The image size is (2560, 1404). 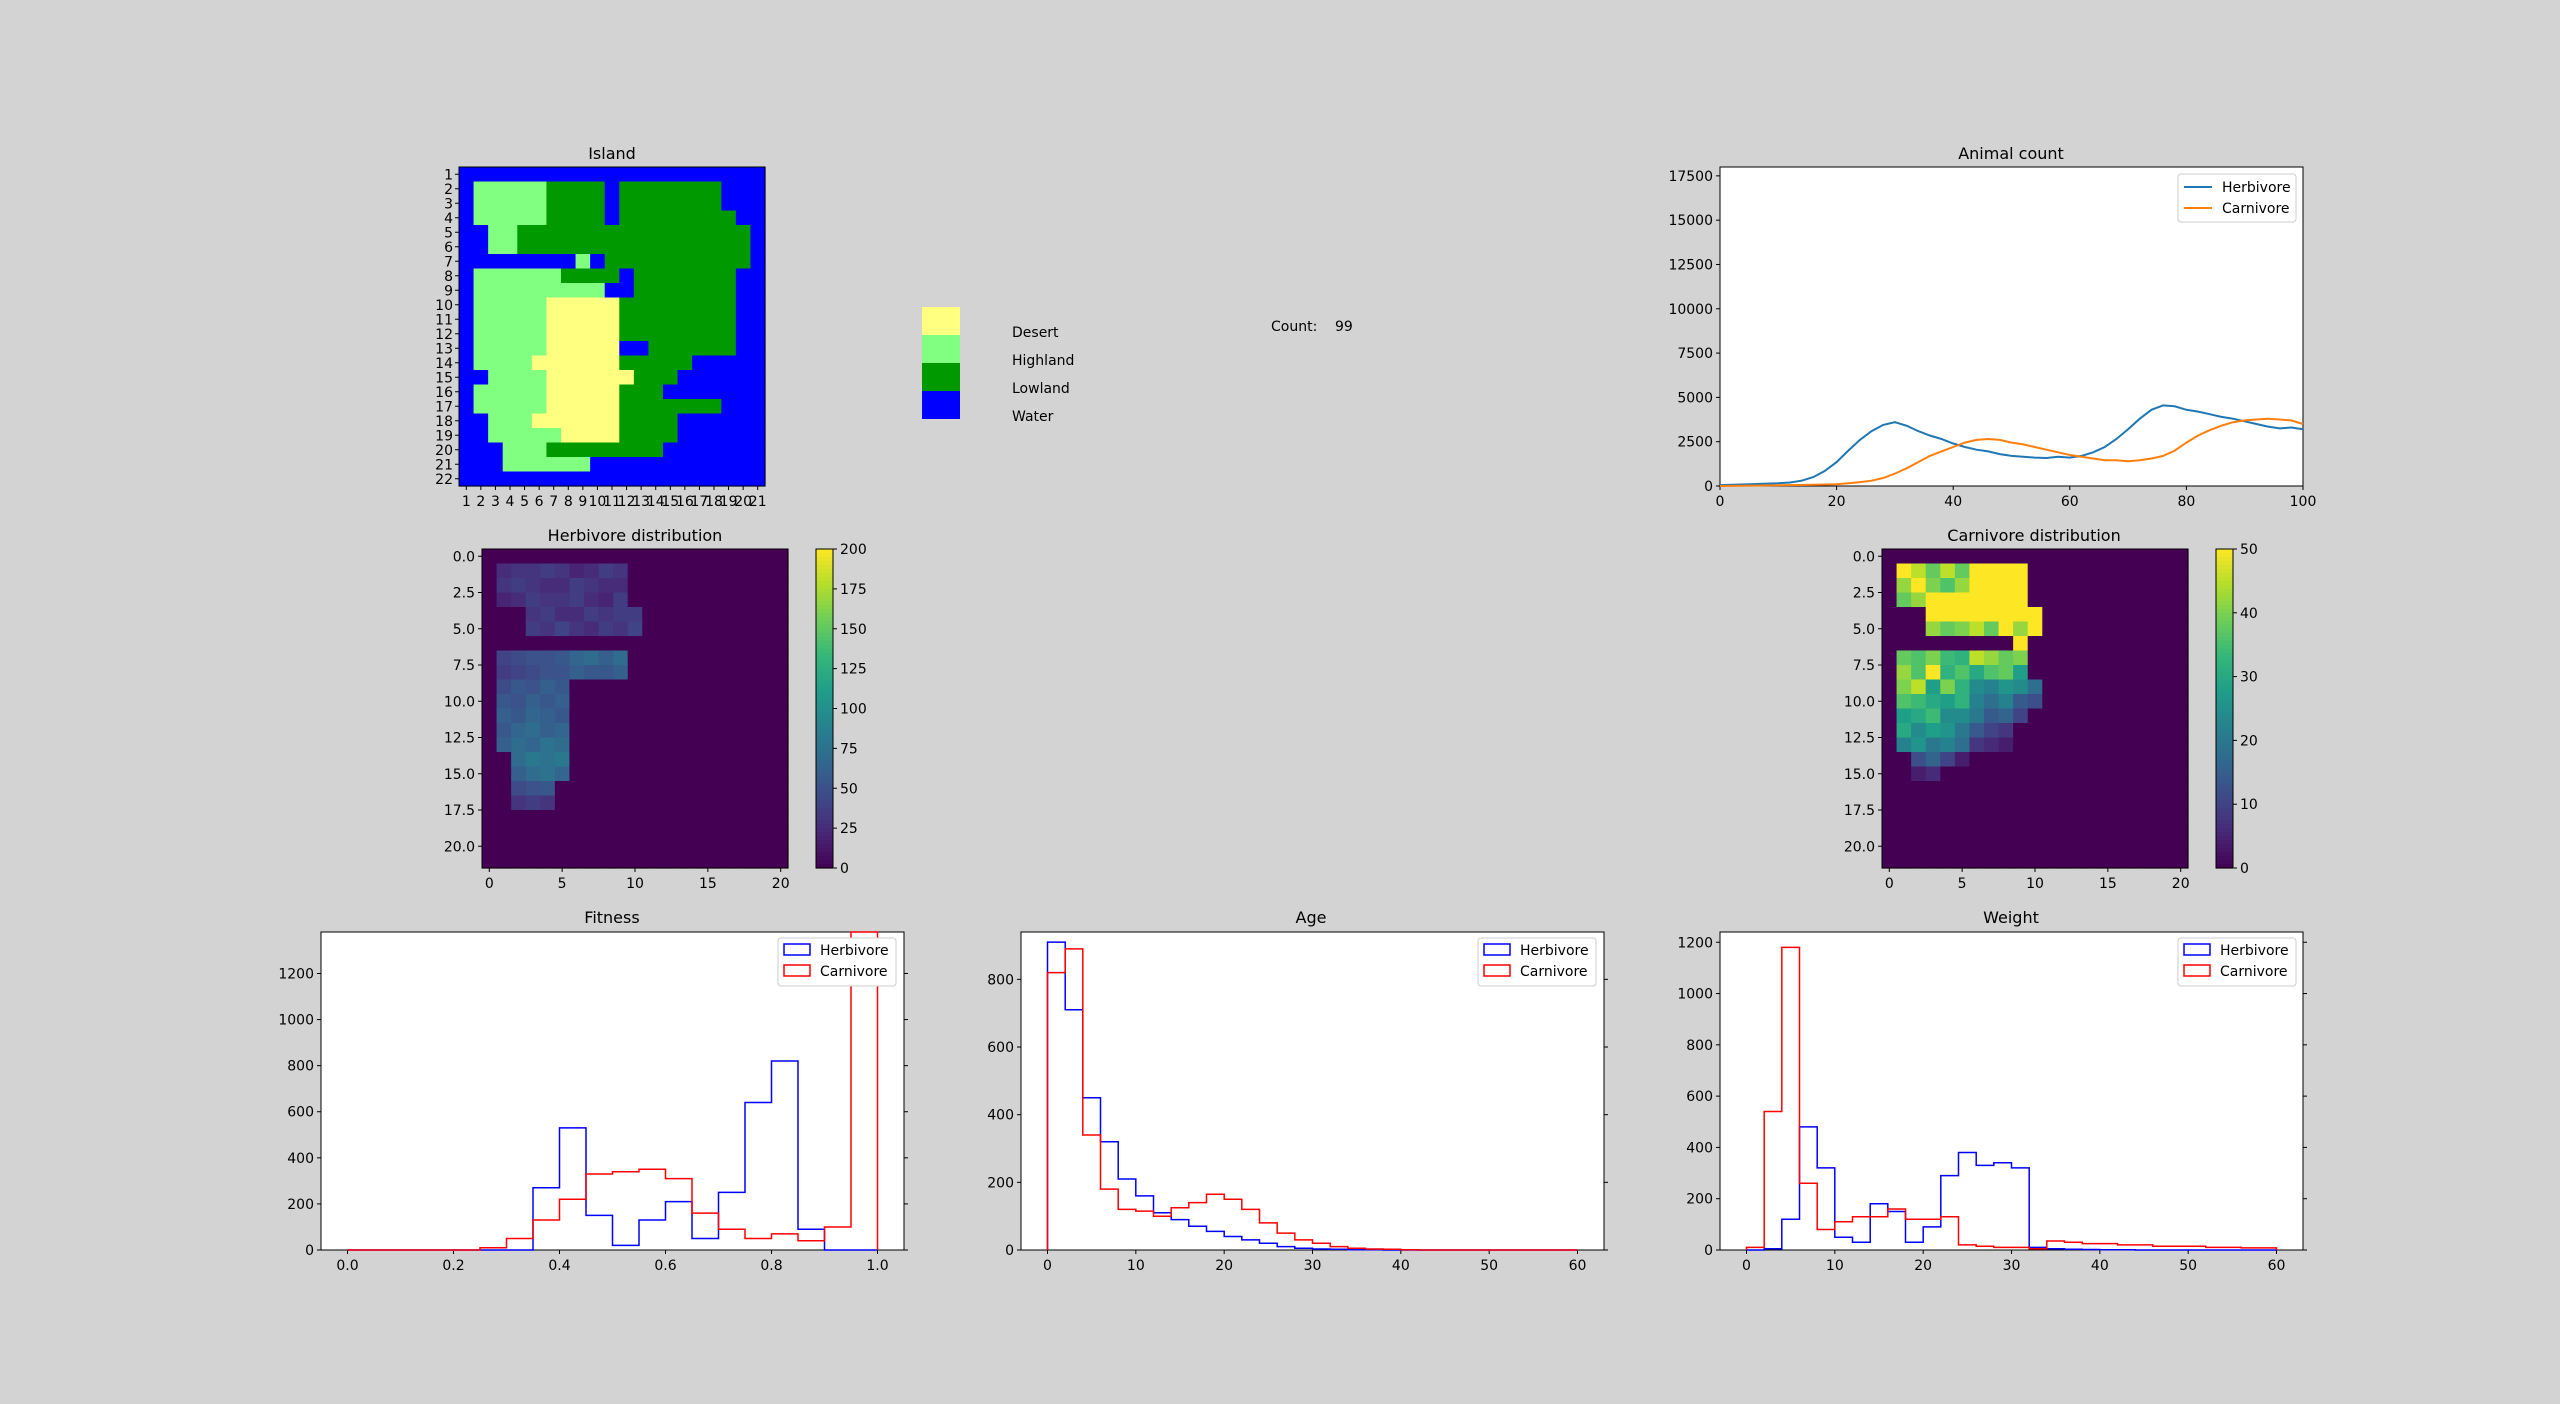 I want to click on weight-y-tick-label: 1200, so click(x=1695, y=943).